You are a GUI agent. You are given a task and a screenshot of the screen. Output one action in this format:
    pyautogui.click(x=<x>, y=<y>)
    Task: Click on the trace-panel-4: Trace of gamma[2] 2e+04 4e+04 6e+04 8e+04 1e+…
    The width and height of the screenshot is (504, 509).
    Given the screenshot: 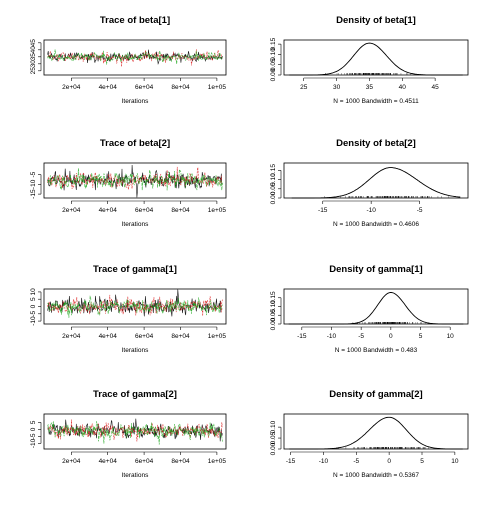 What is the action you would take?
    pyautogui.click(x=128, y=434)
    